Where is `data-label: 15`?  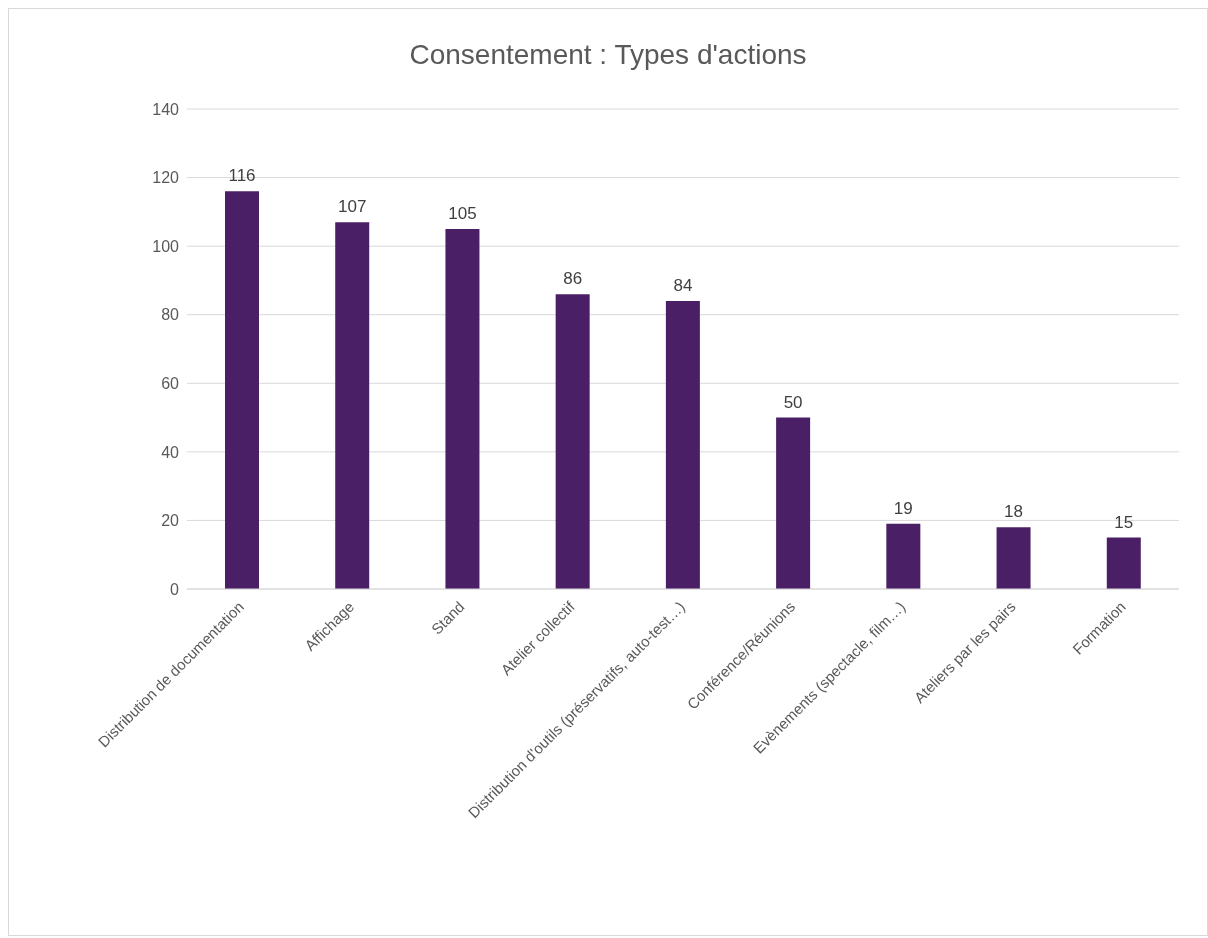 data-label: 15 is located at coordinates (1124, 522).